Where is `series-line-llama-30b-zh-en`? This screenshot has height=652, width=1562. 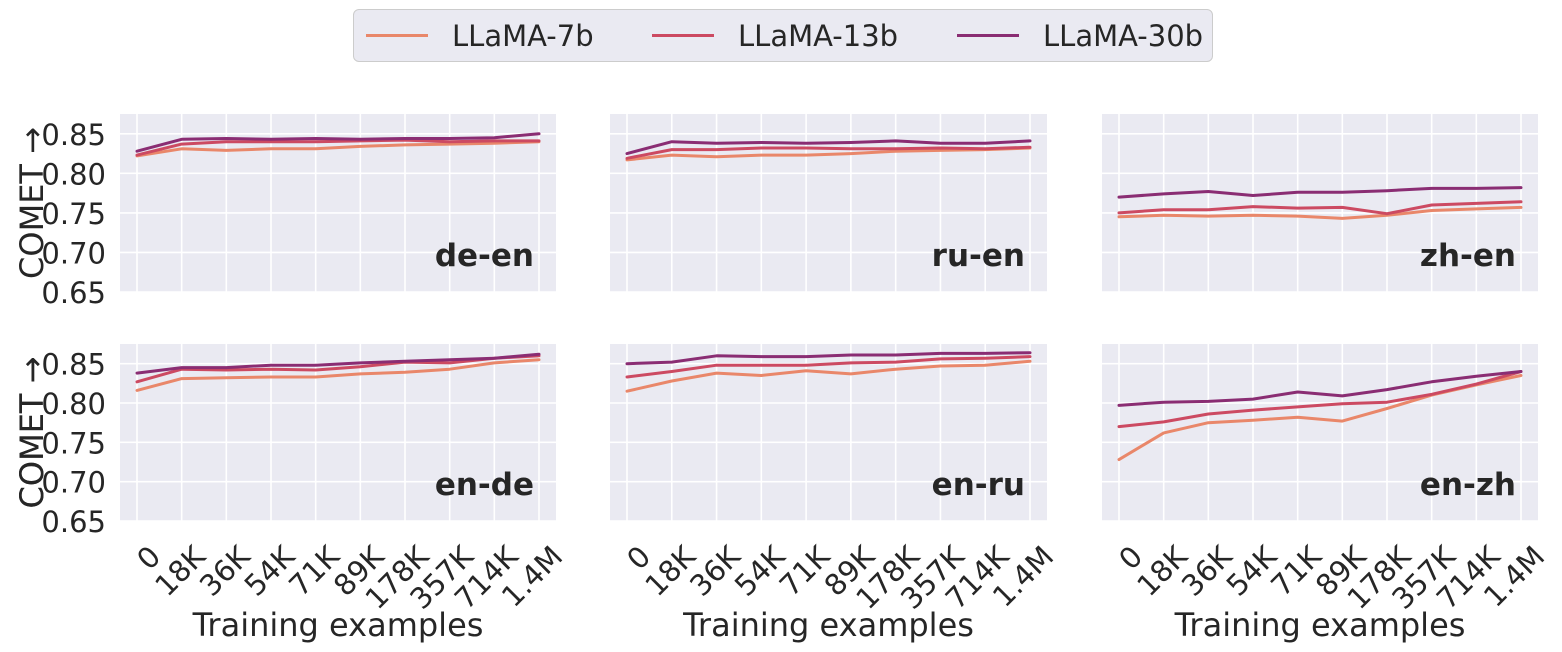 series-line-llama-30b-zh-en is located at coordinates (1320, 192).